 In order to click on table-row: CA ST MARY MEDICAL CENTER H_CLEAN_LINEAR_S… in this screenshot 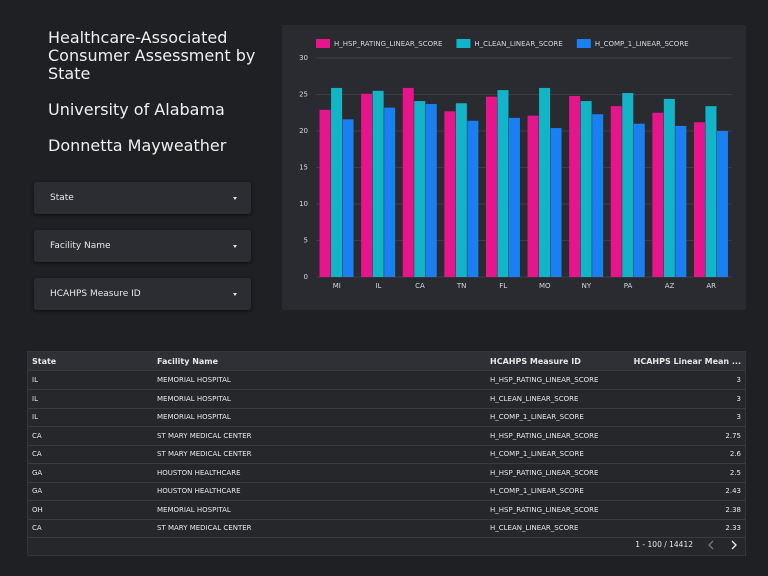, I will do `click(386, 528)`.